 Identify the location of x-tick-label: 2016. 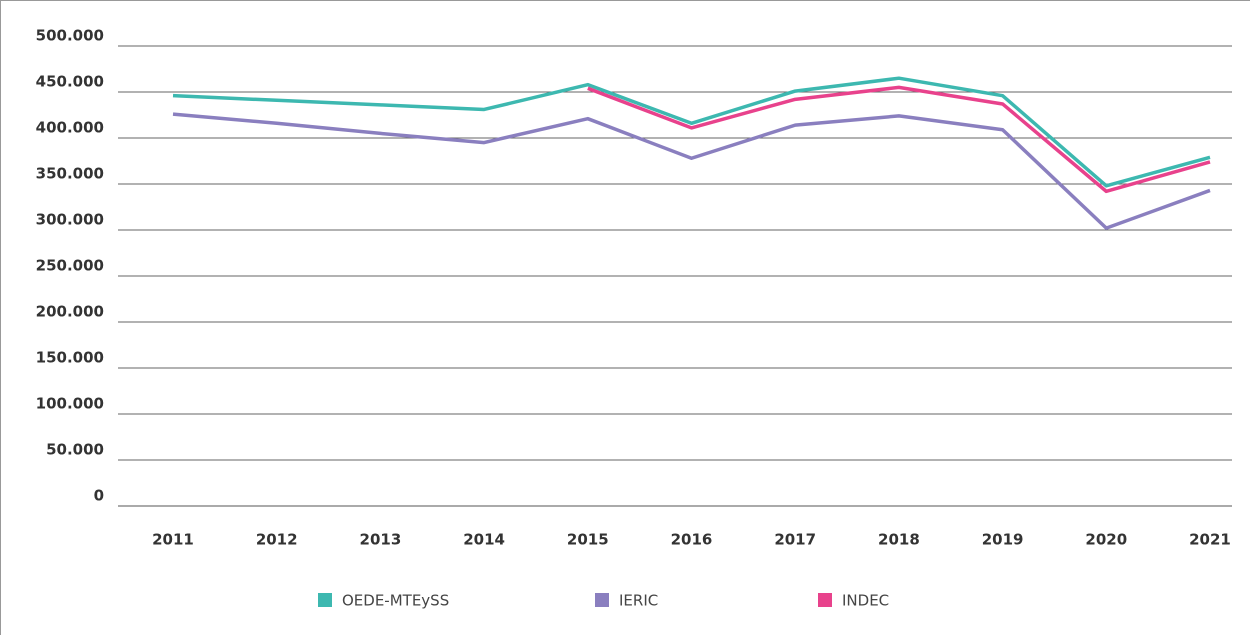
(692, 540).